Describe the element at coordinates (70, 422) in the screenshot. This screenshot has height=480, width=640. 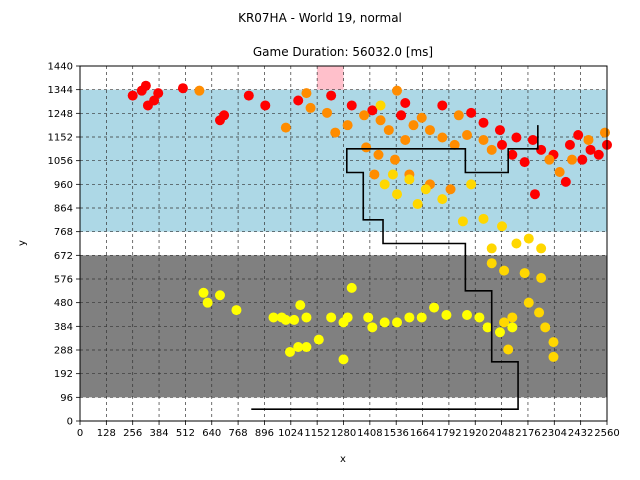
I see `y-tick-label: 0` at that location.